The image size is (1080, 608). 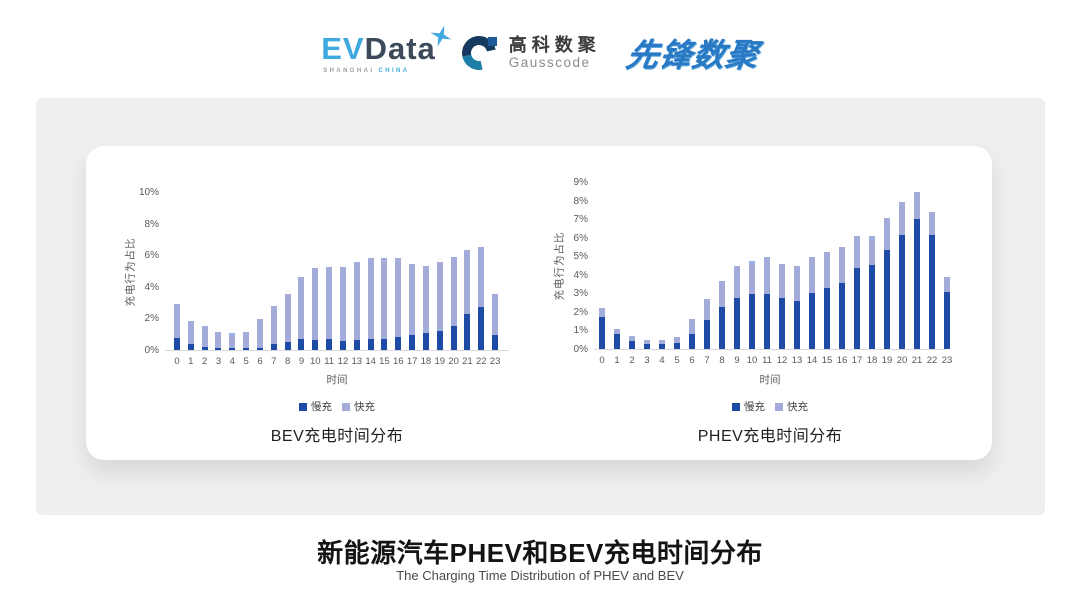 What do you see at coordinates (370, 361) in the screenshot?
I see `x-tick-label: 14` at bounding box center [370, 361].